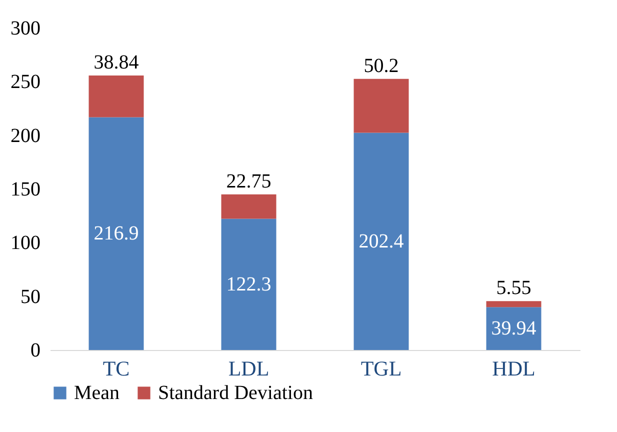  What do you see at coordinates (514, 288) in the screenshot?
I see `data-label: 5.55` at bounding box center [514, 288].